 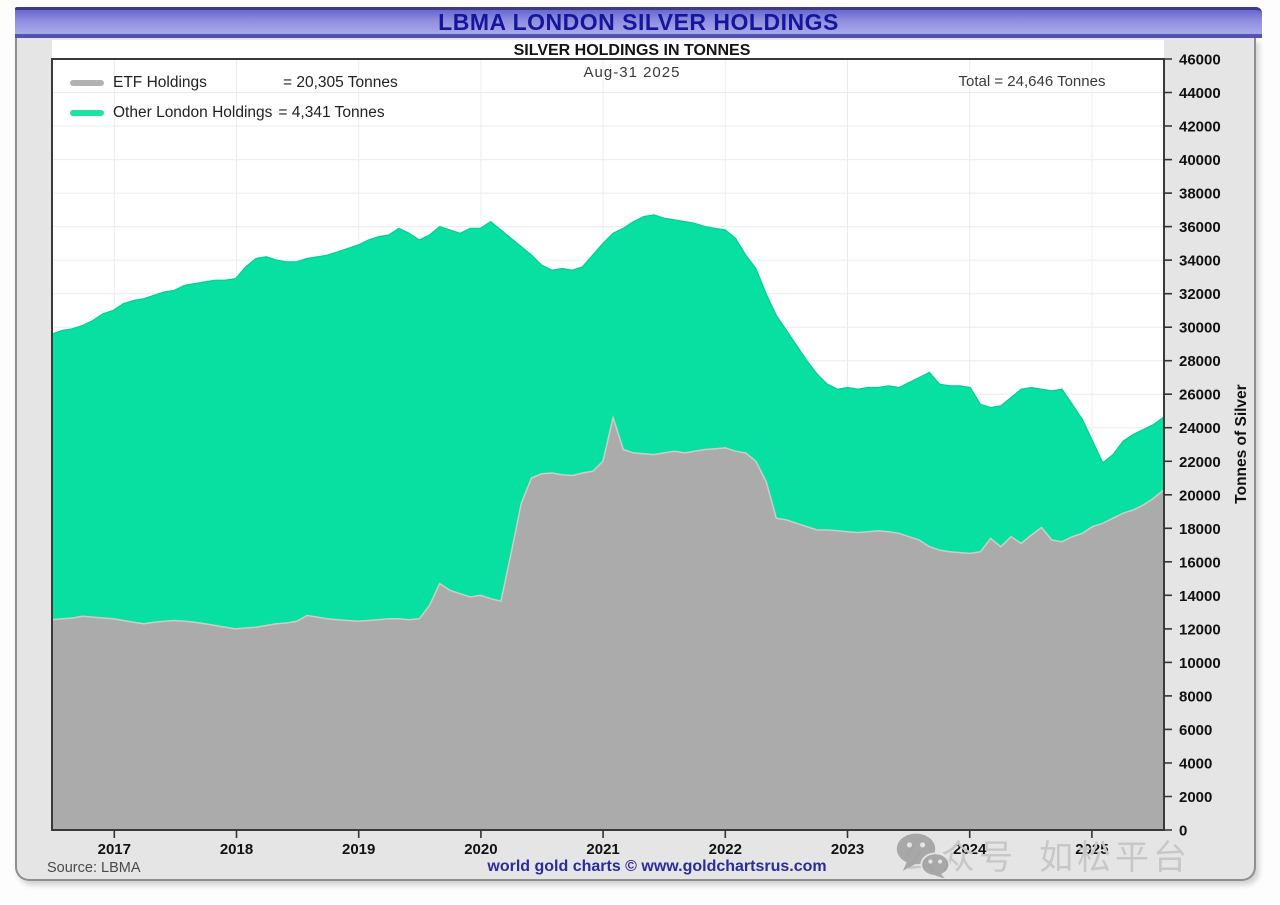 I want to click on svg-text: 36000, so click(x=1200, y=227).